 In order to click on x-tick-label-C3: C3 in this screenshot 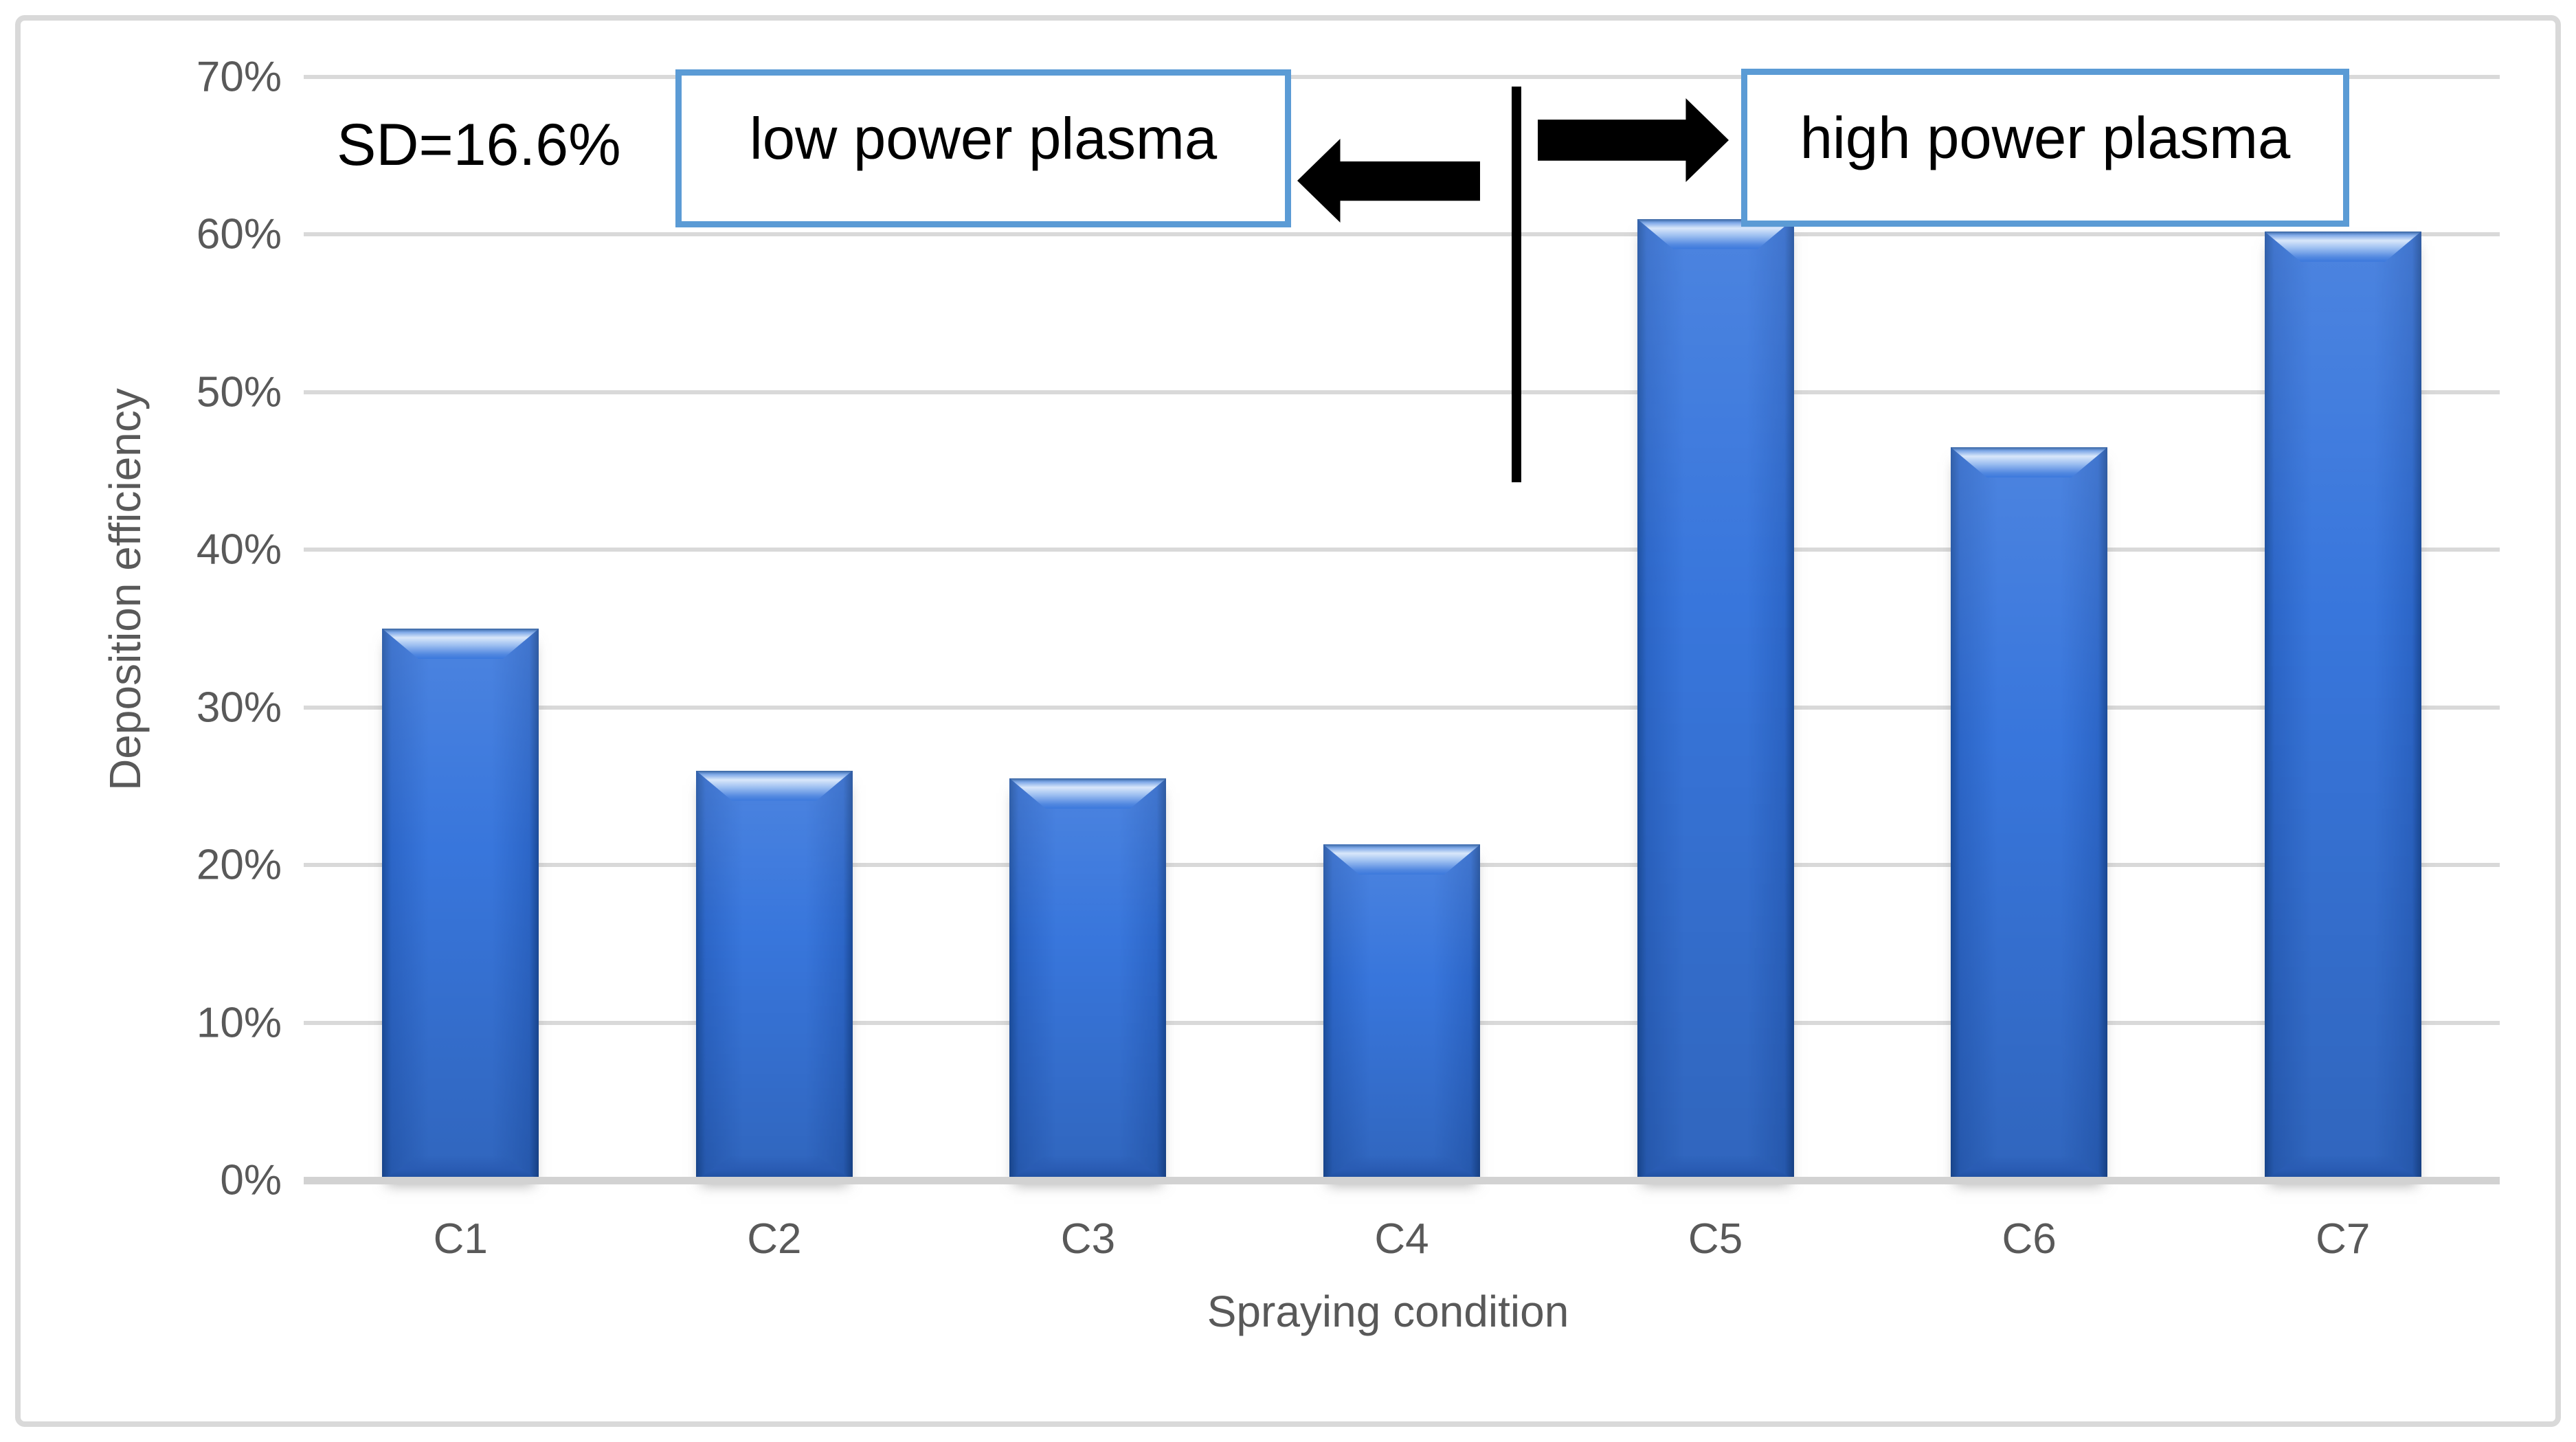, I will do `click(1088, 1239)`.